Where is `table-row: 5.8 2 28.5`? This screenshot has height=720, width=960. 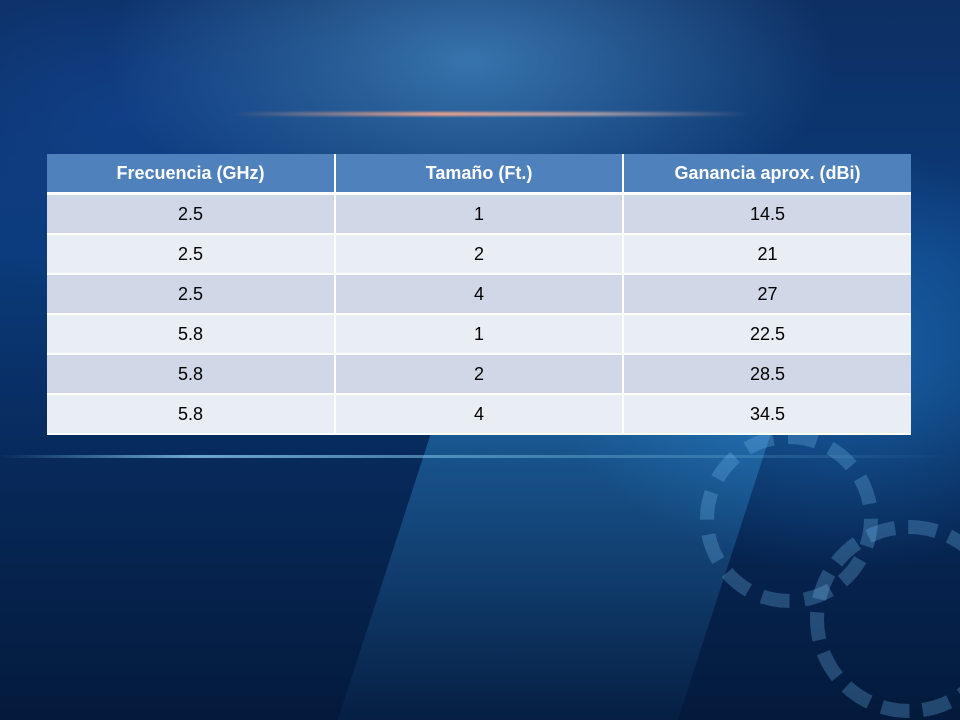
table-row: 5.8 2 28.5 is located at coordinates (479, 374).